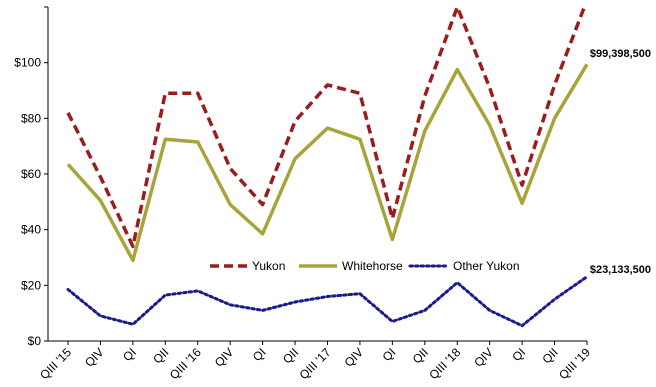 The image size is (656, 387). Describe the element at coordinates (31, 230) in the screenshot. I see `y-tick-label: $40` at that location.